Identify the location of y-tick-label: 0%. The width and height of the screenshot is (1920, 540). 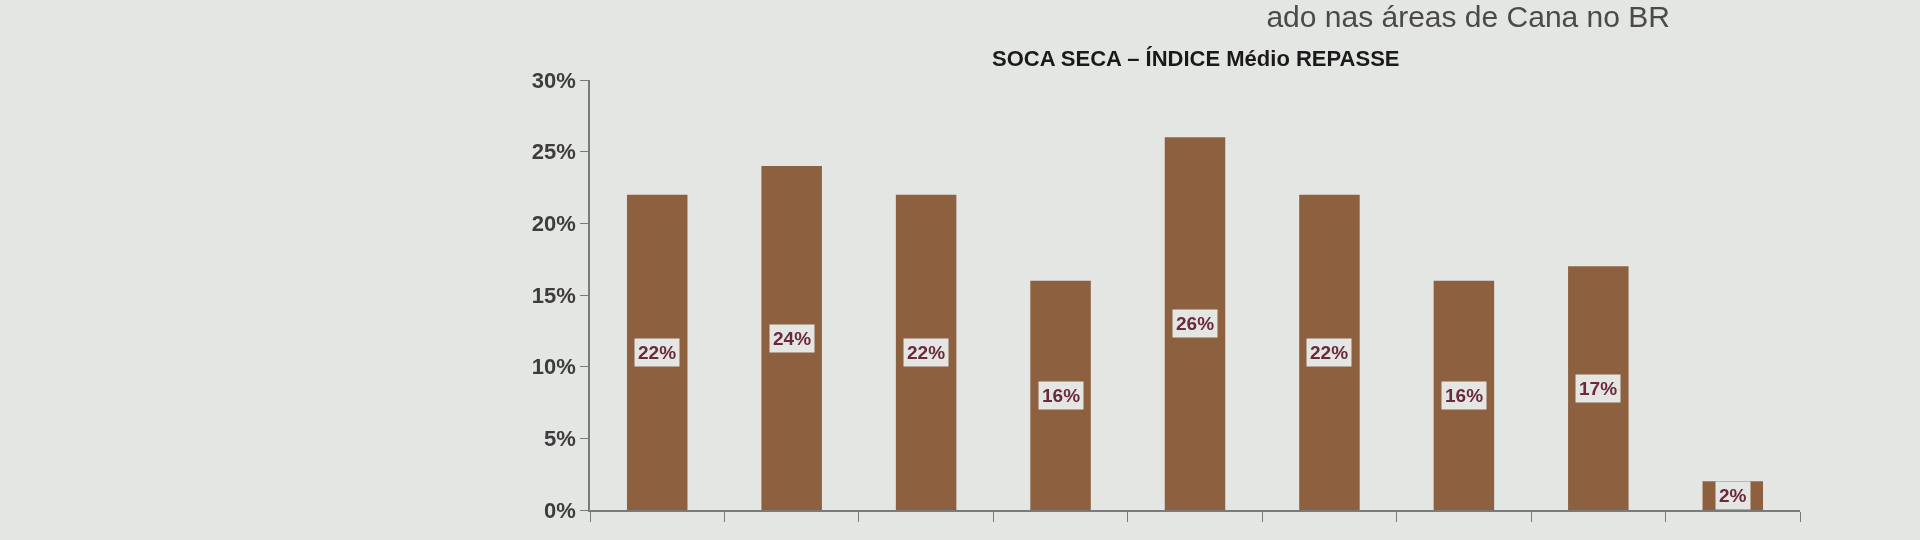
(560, 510).